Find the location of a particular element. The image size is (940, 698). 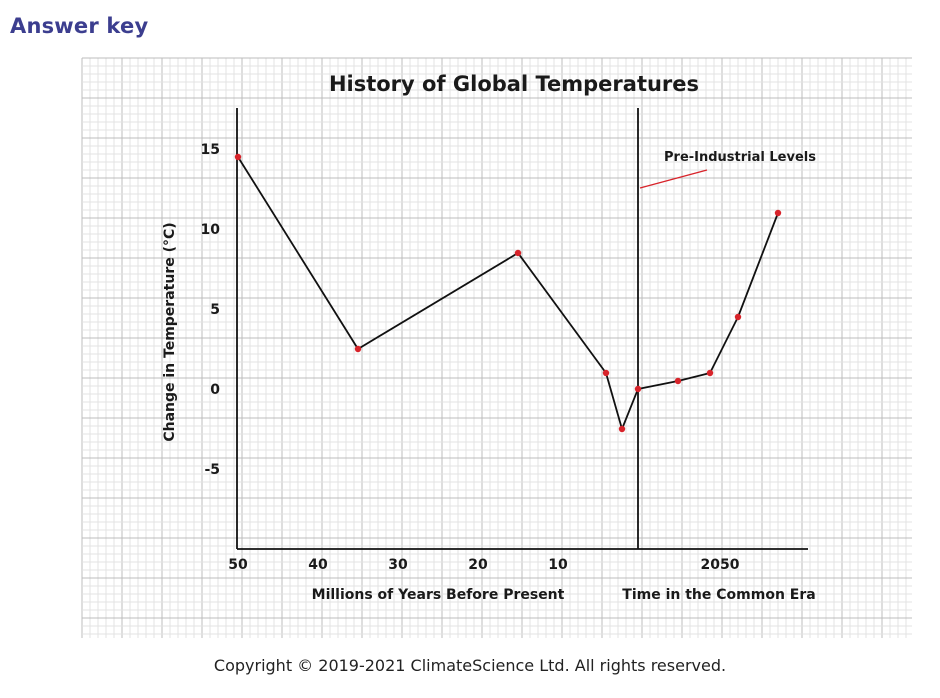

header-title: Answer key is located at coordinates (79, 26).